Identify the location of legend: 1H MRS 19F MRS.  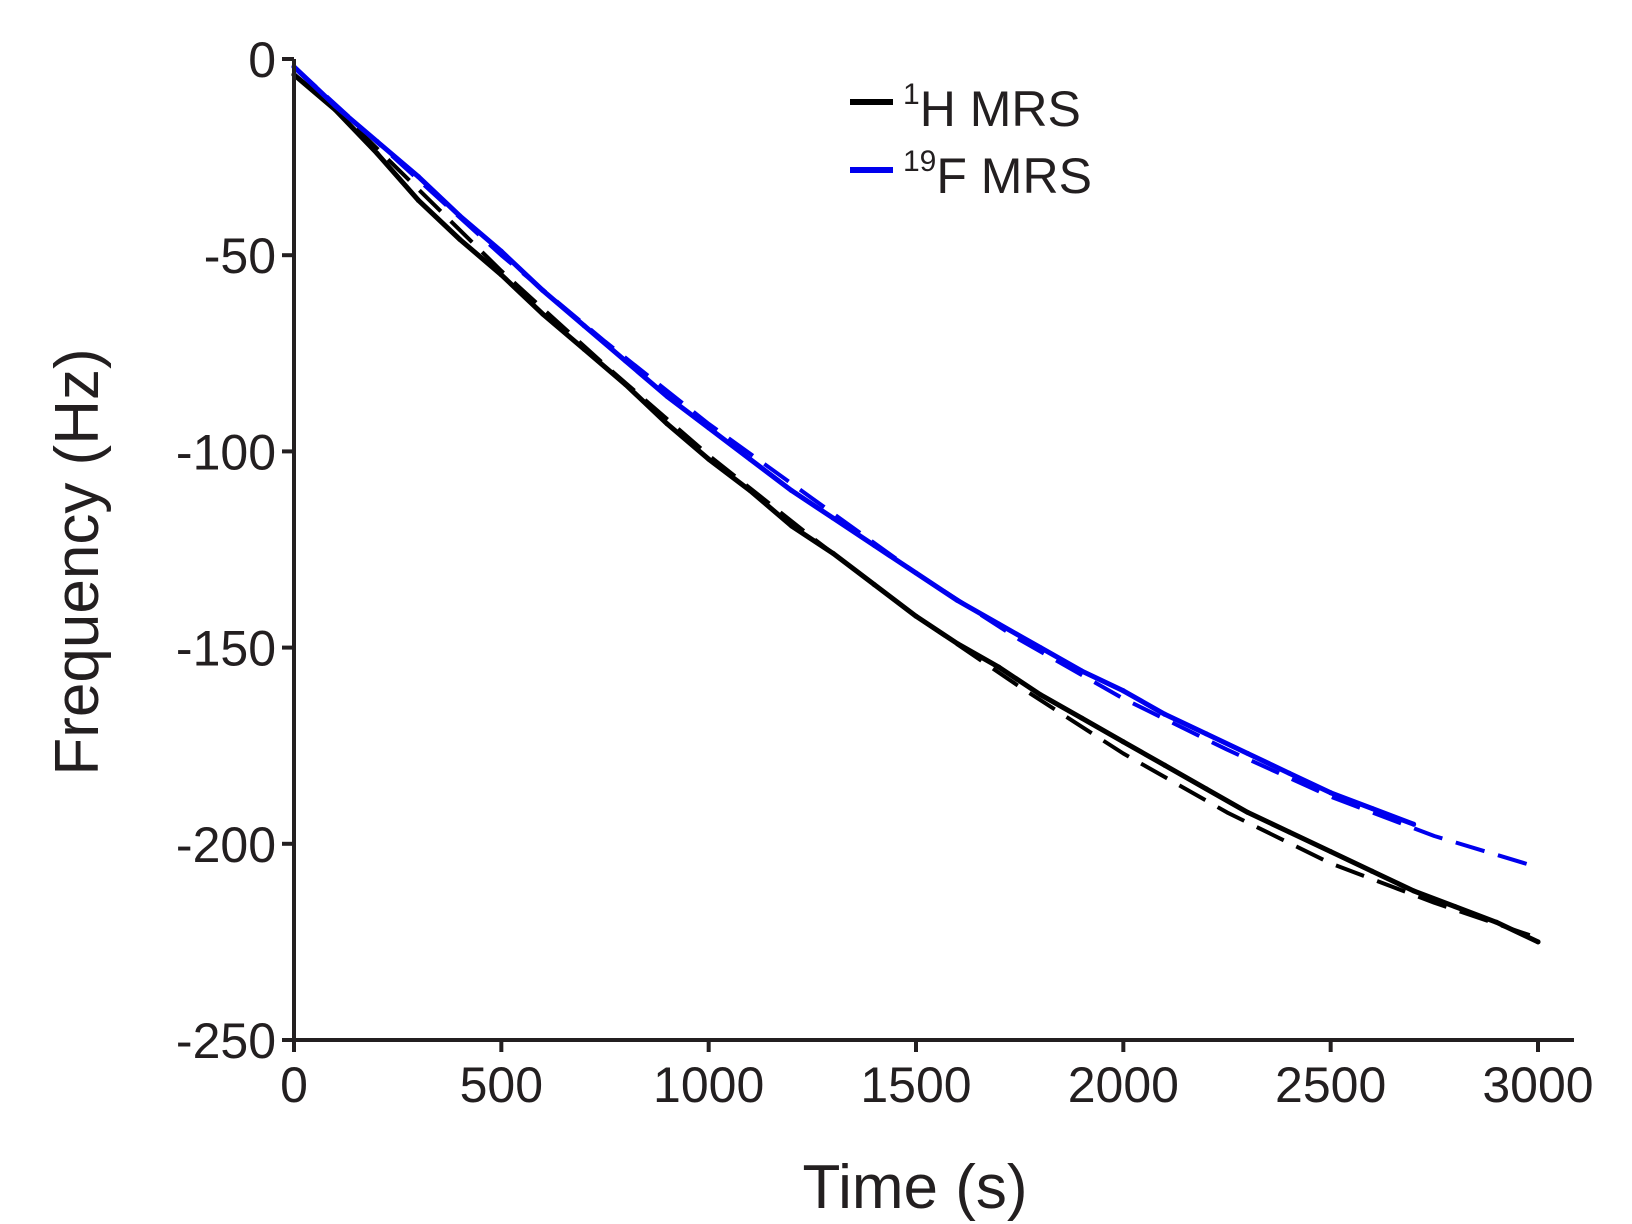
(971, 141).